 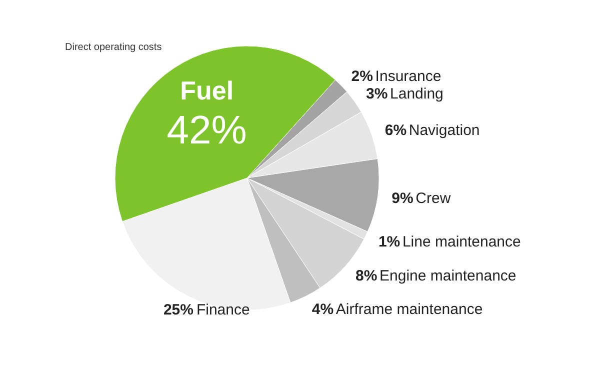 I want to click on data-label: 9%, so click(x=403, y=198).